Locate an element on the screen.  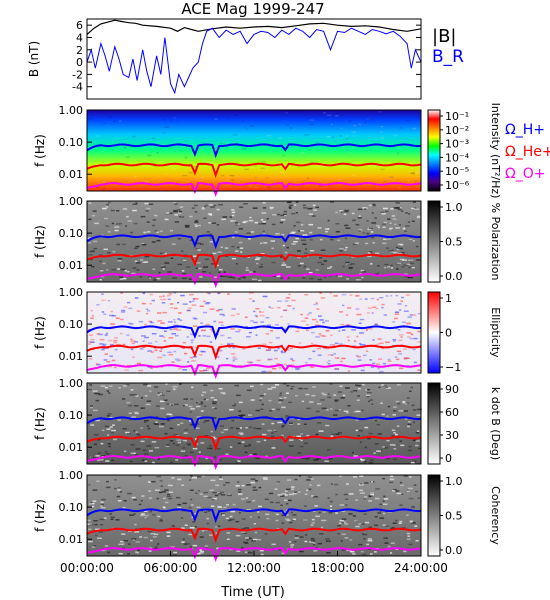
intensity-frame is located at coordinates (254, 150).